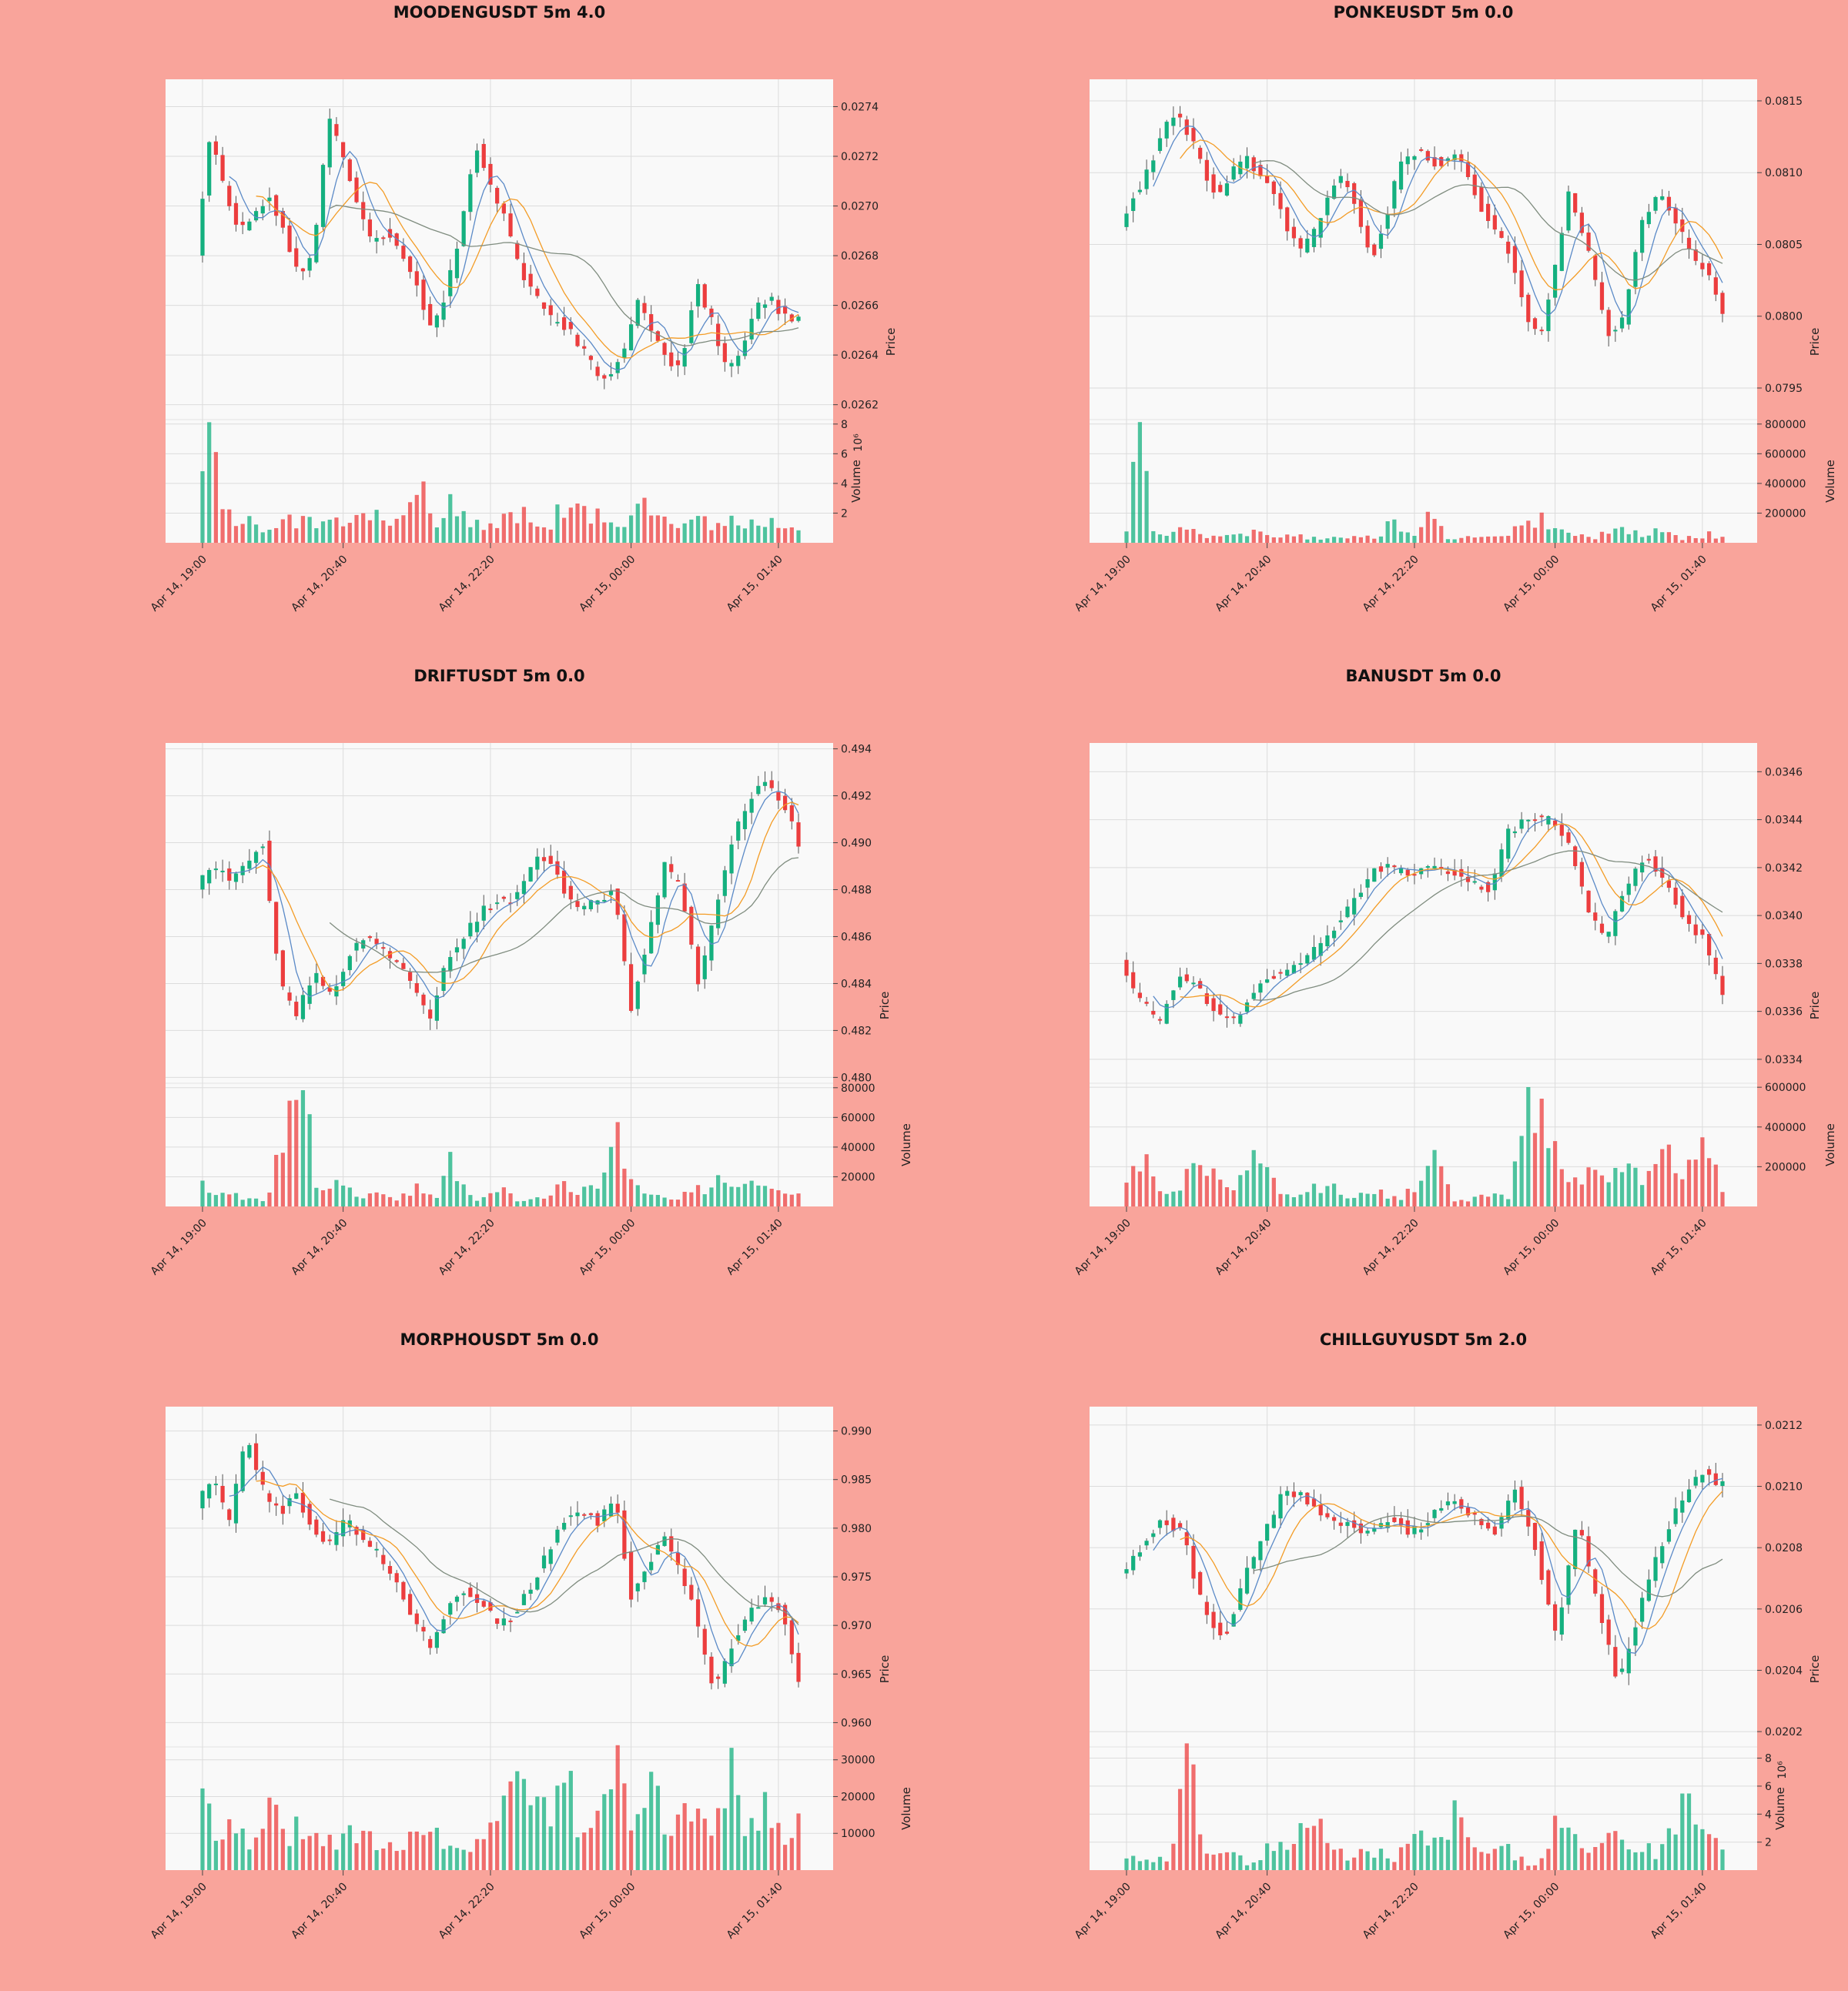 The width and height of the screenshot is (1848, 1991). I want to click on price-tick-label: 0.494, so click(856, 750).